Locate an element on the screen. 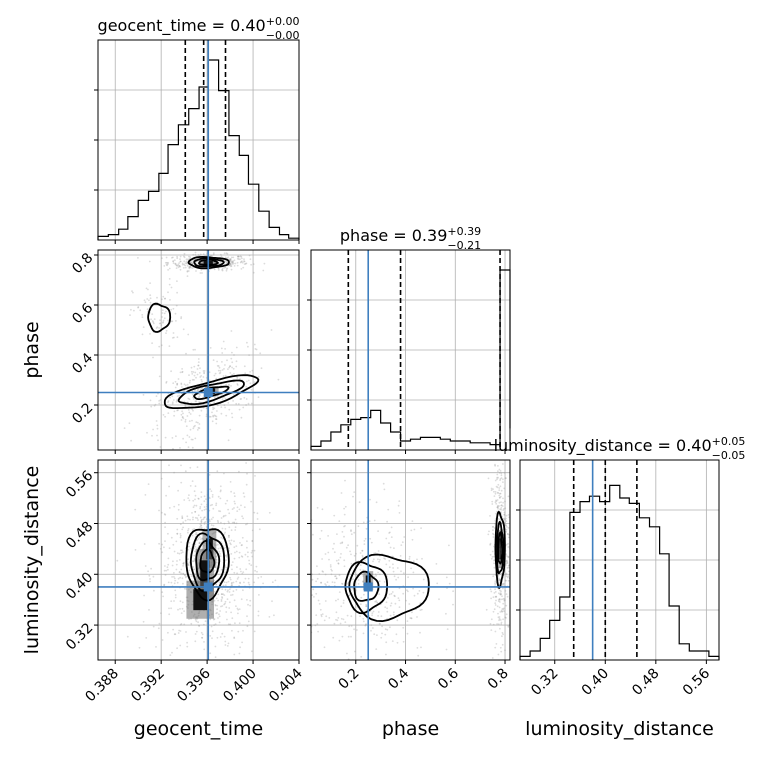  title-upper-error: +0.39 is located at coordinates (464, 231).